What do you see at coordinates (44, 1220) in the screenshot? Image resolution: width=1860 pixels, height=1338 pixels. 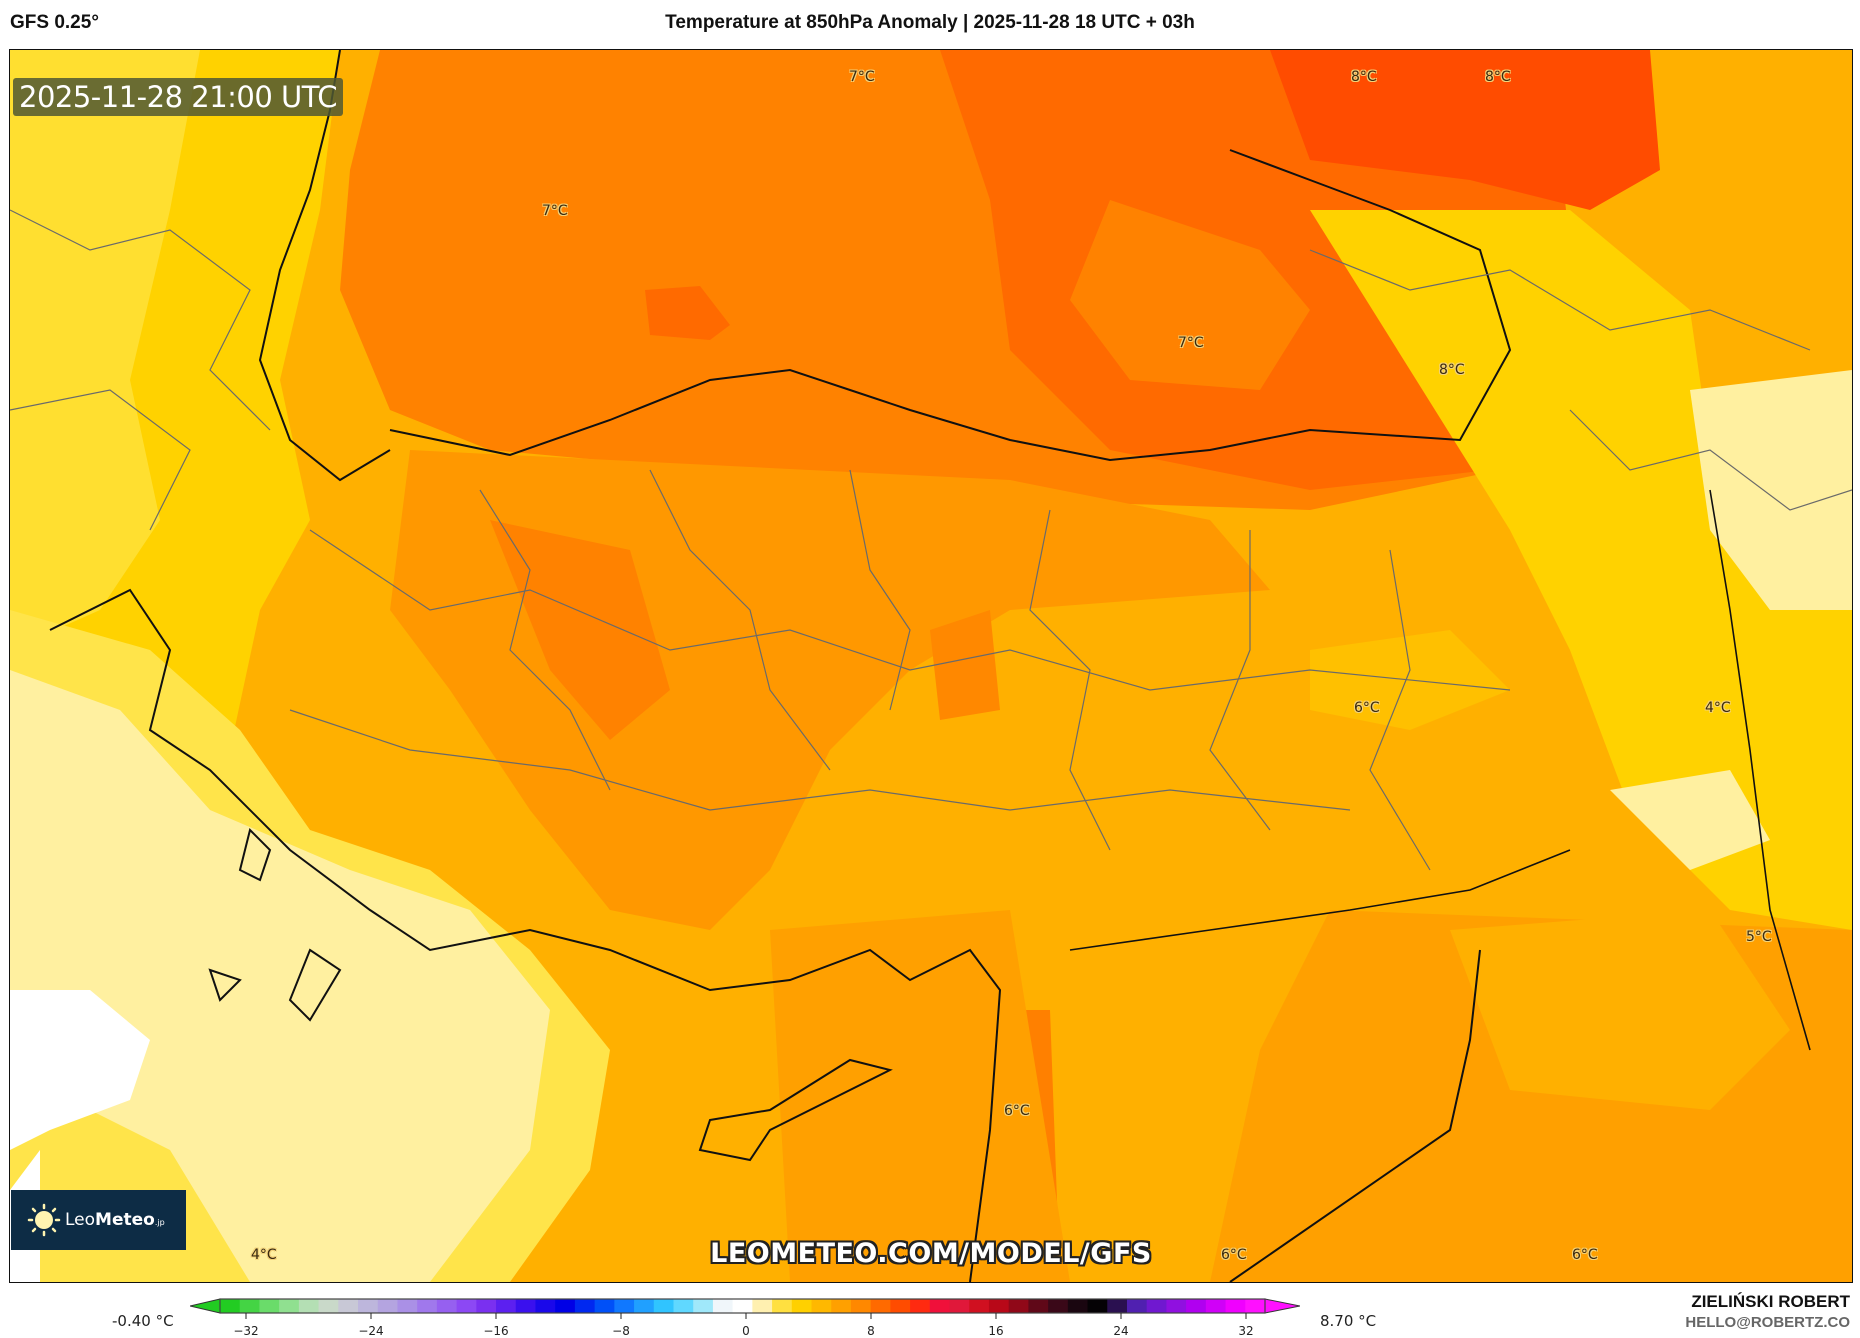 I see `sun-icon` at bounding box center [44, 1220].